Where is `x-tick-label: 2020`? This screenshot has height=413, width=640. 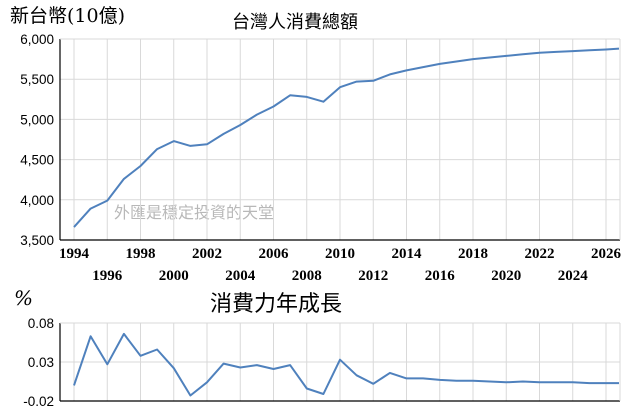 x-tick-label: 2020 is located at coordinates (506, 276).